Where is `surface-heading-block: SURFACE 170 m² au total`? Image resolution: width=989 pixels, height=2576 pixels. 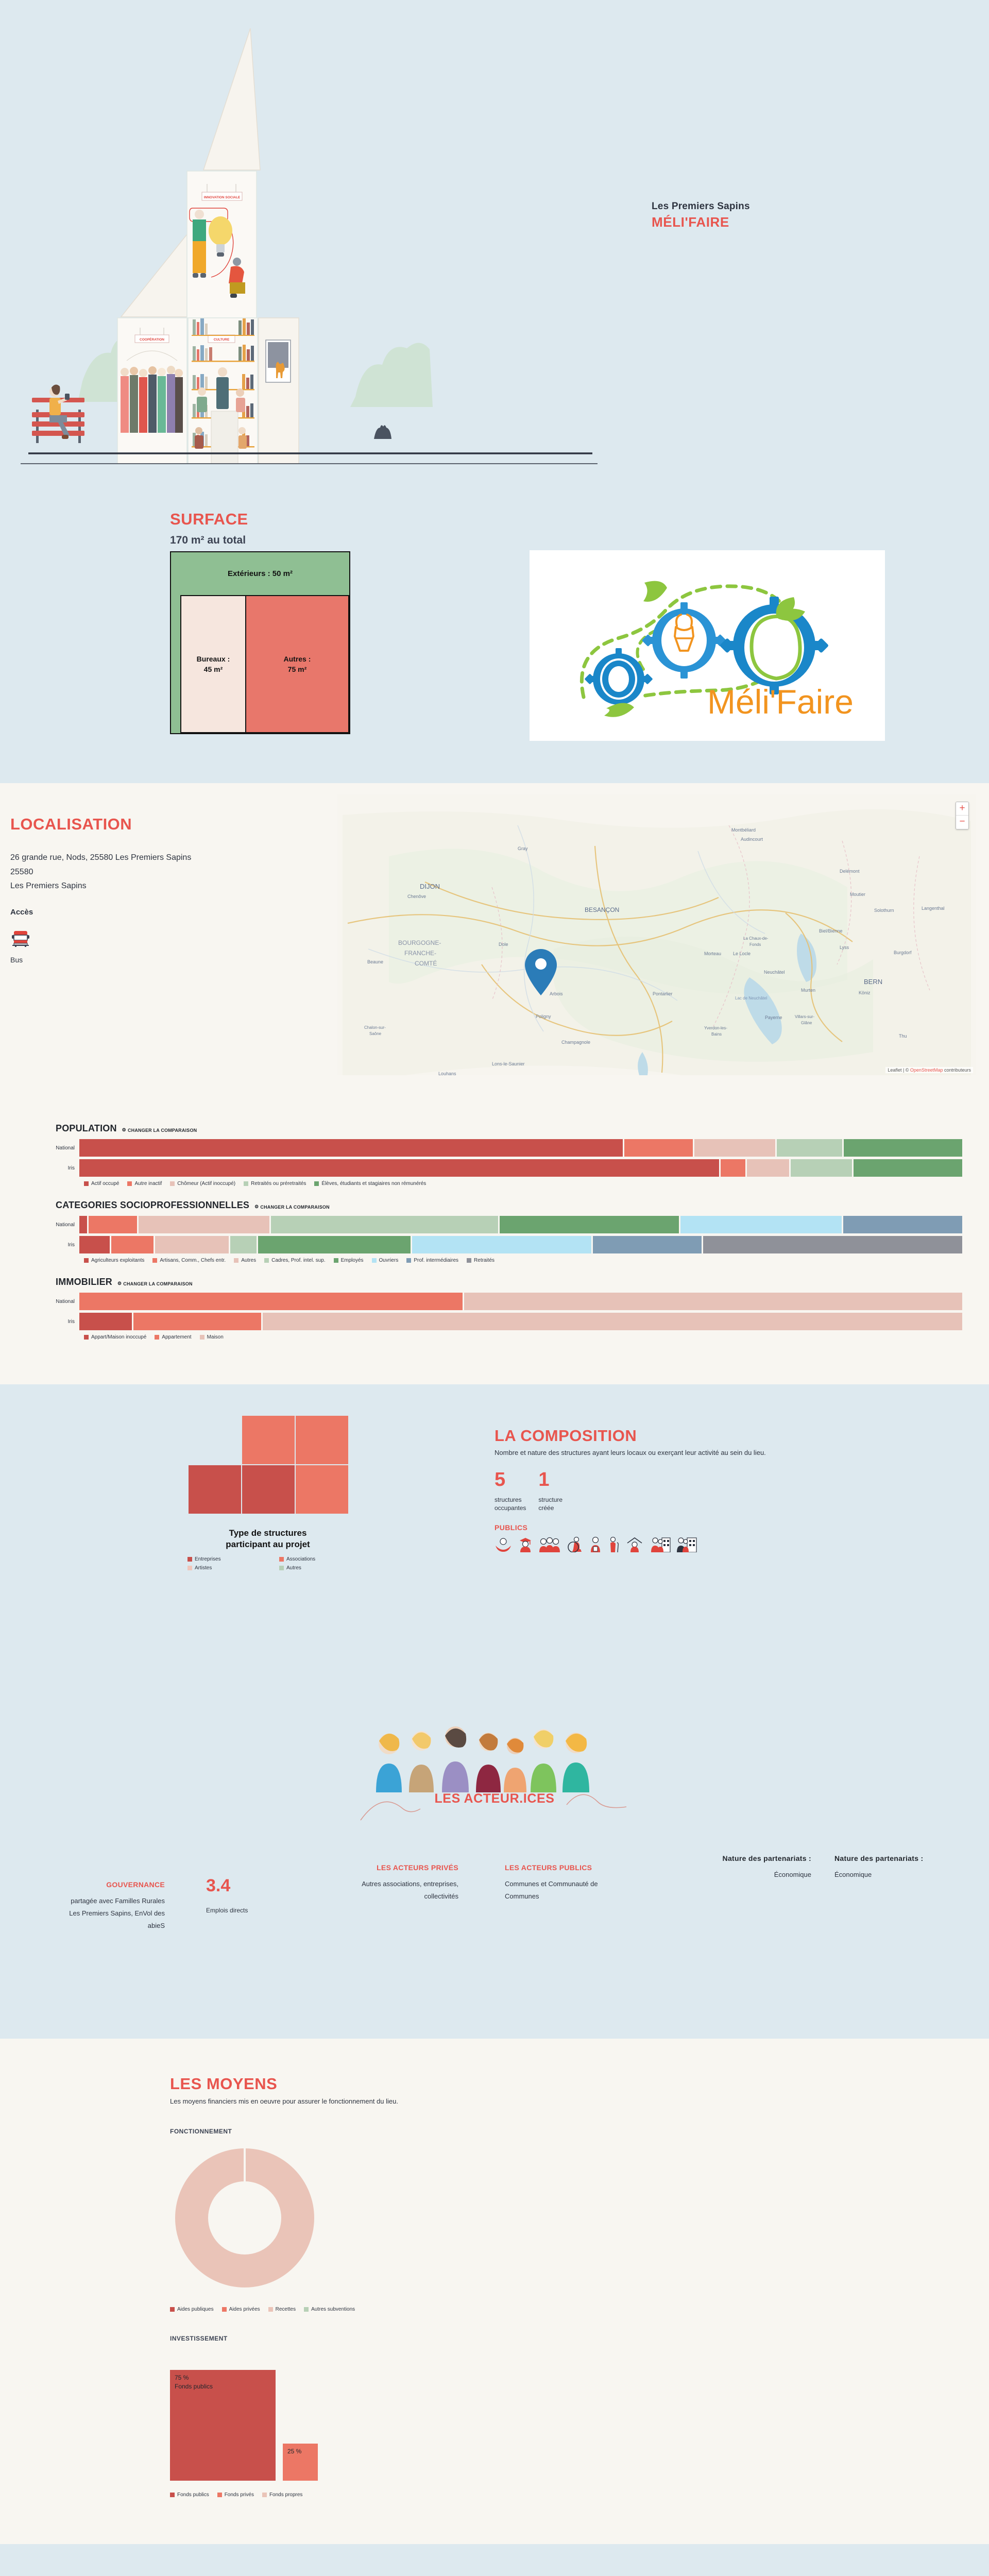
surface-heading-block: SURFACE 170 m² au total is located at coordinates (209, 529).